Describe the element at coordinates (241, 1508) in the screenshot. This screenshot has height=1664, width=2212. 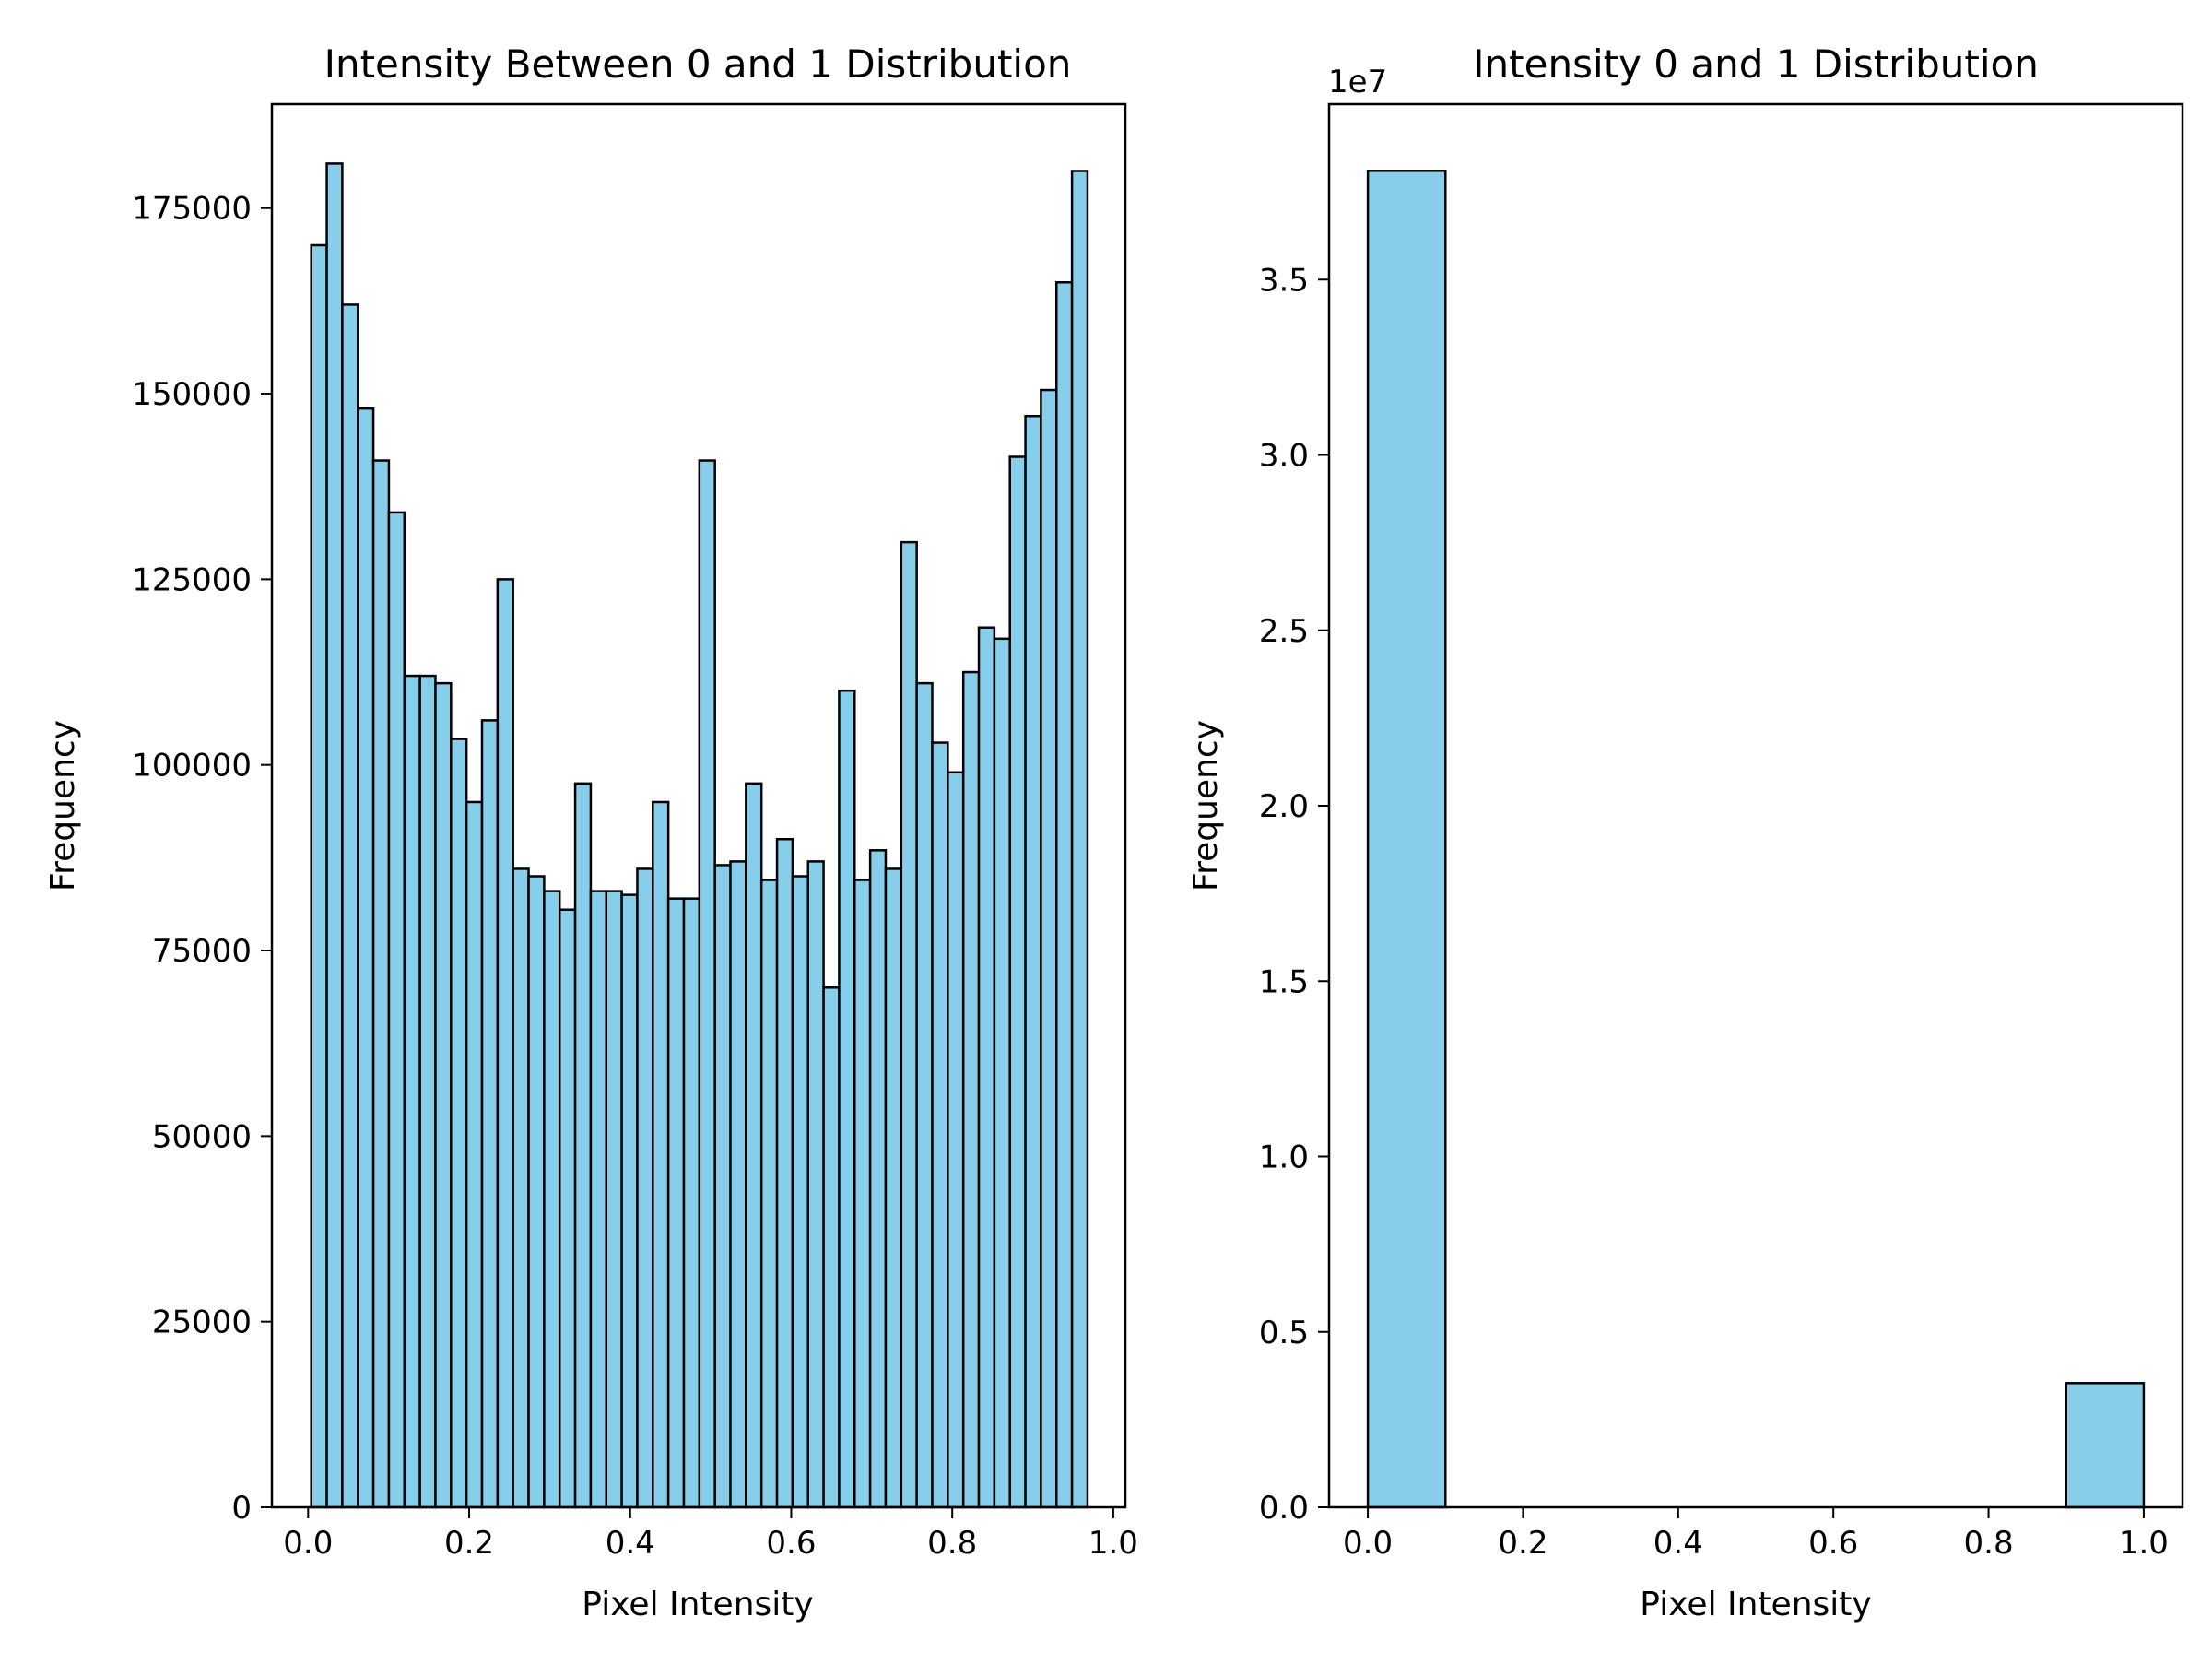
I see `y-tick-label: 0` at that location.